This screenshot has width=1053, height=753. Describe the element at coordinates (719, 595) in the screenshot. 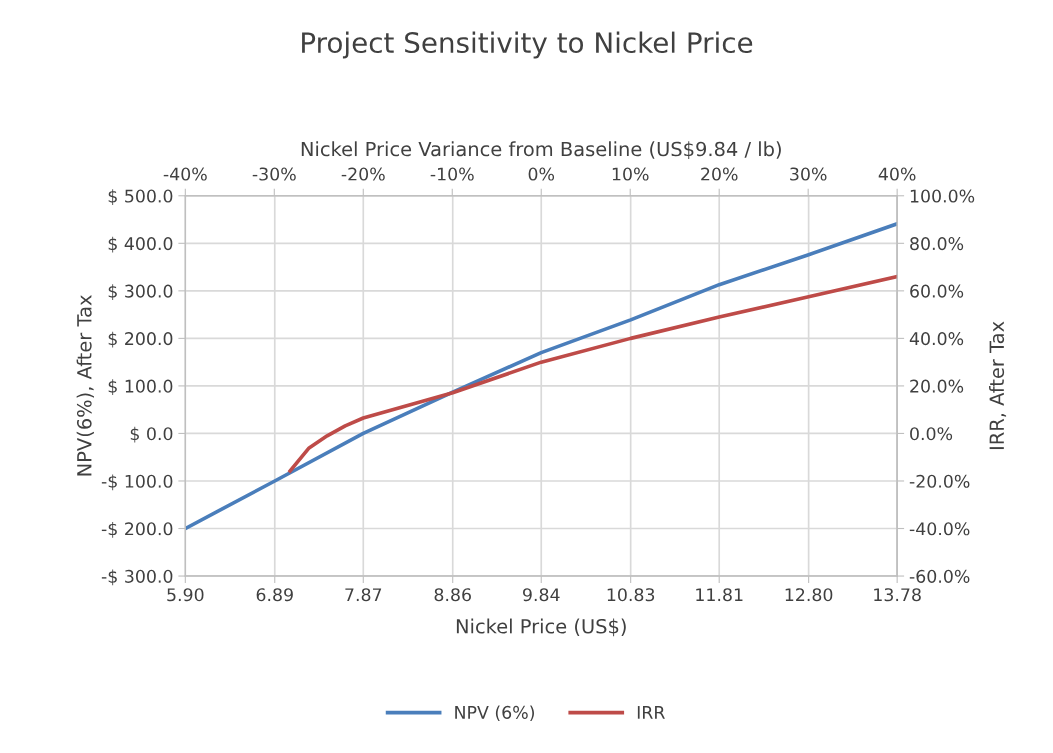

I see `x-tick-label: 11.81` at that location.